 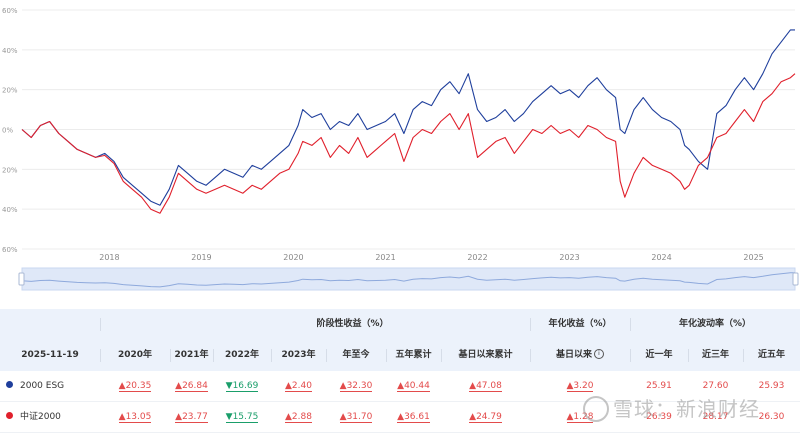 What do you see at coordinates (135, 355) in the screenshot?
I see `header-2020: 2020年` at bounding box center [135, 355].